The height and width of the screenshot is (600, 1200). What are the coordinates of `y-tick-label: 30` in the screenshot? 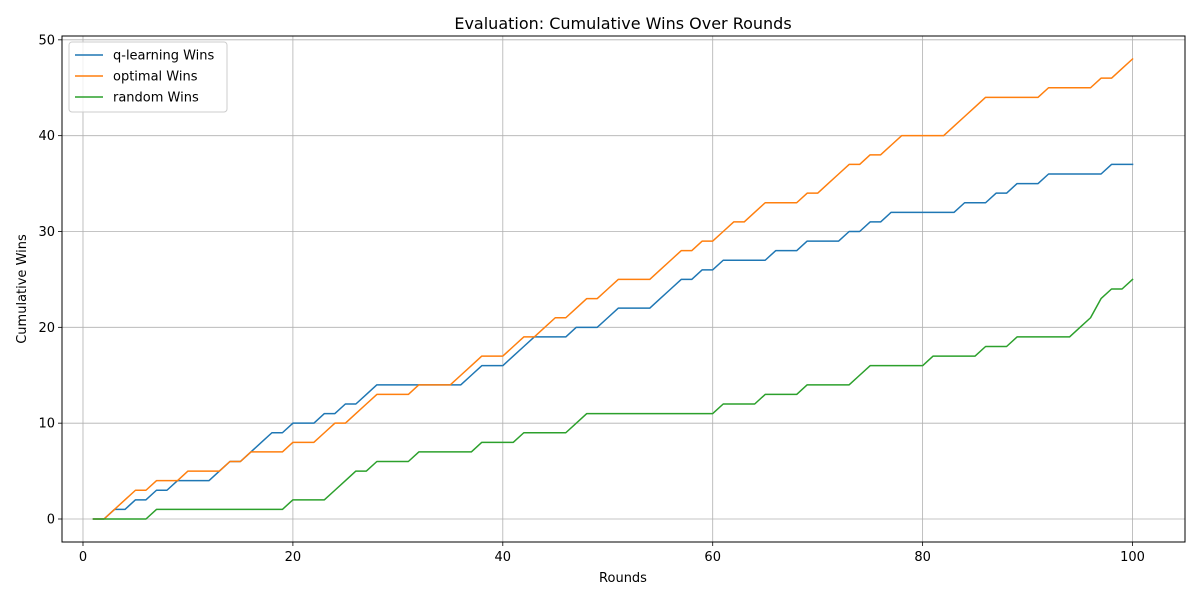 It's located at (46, 232).